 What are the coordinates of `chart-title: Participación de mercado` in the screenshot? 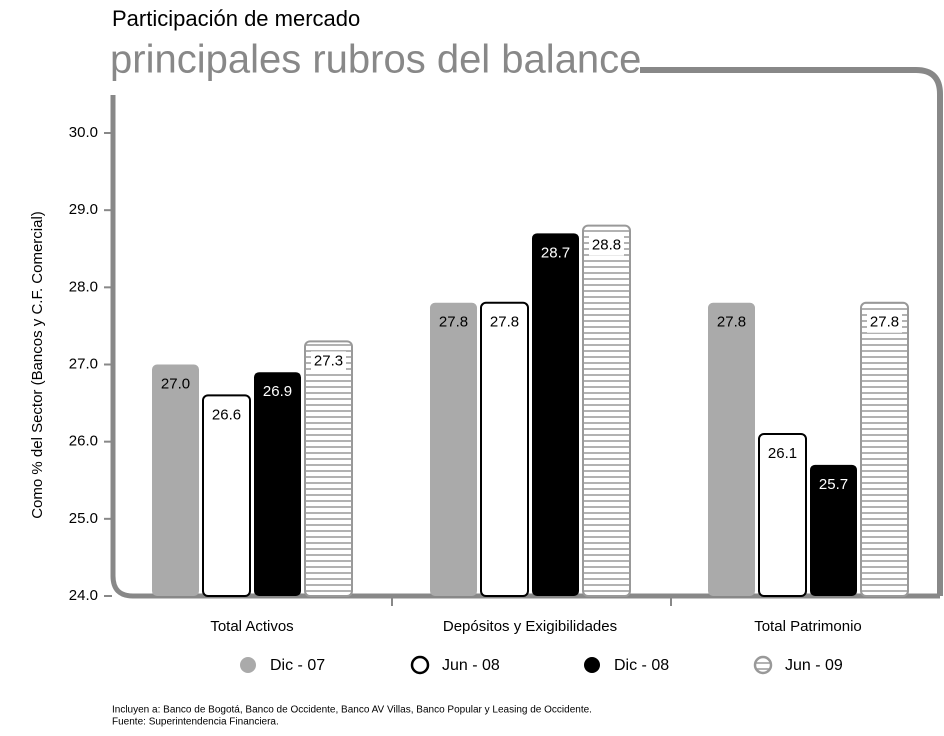 It's located at (236, 18).